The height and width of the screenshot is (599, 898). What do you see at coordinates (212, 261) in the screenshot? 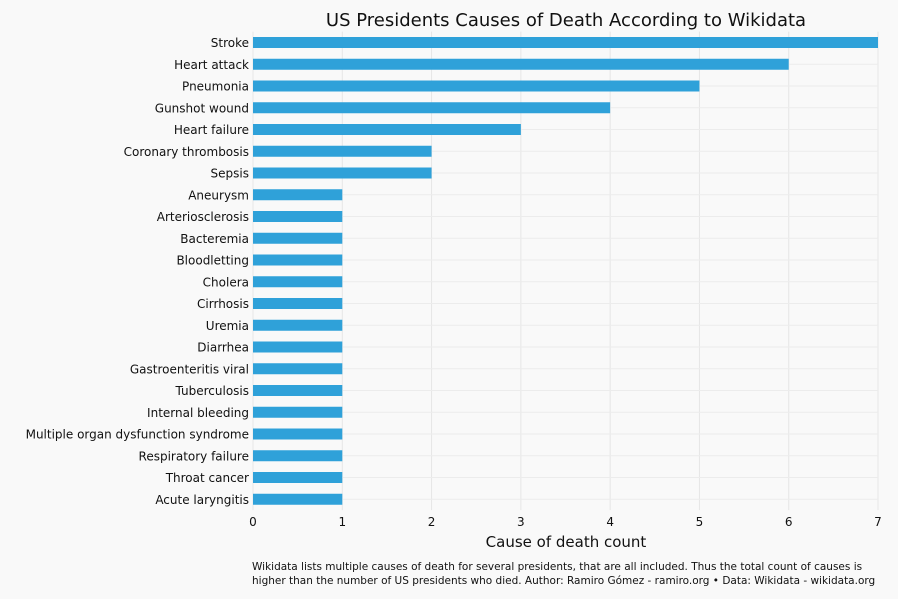
I see `y-tick-label: Bloodletting` at bounding box center [212, 261].